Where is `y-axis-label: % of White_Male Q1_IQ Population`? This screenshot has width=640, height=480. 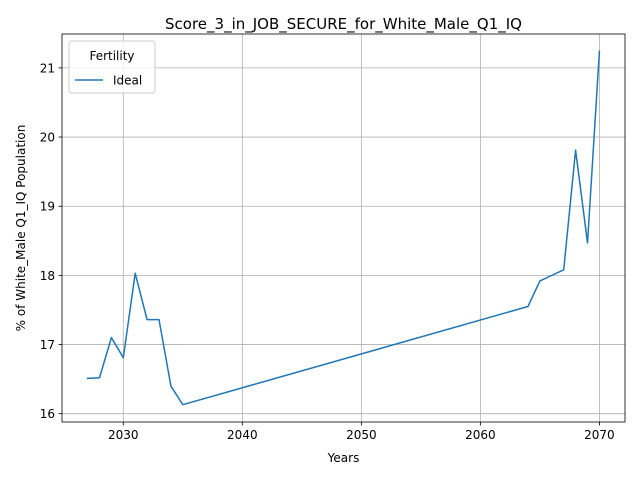
y-axis-label: % of White_Male Q1_IQ Population is located at coordinates (21, 228).